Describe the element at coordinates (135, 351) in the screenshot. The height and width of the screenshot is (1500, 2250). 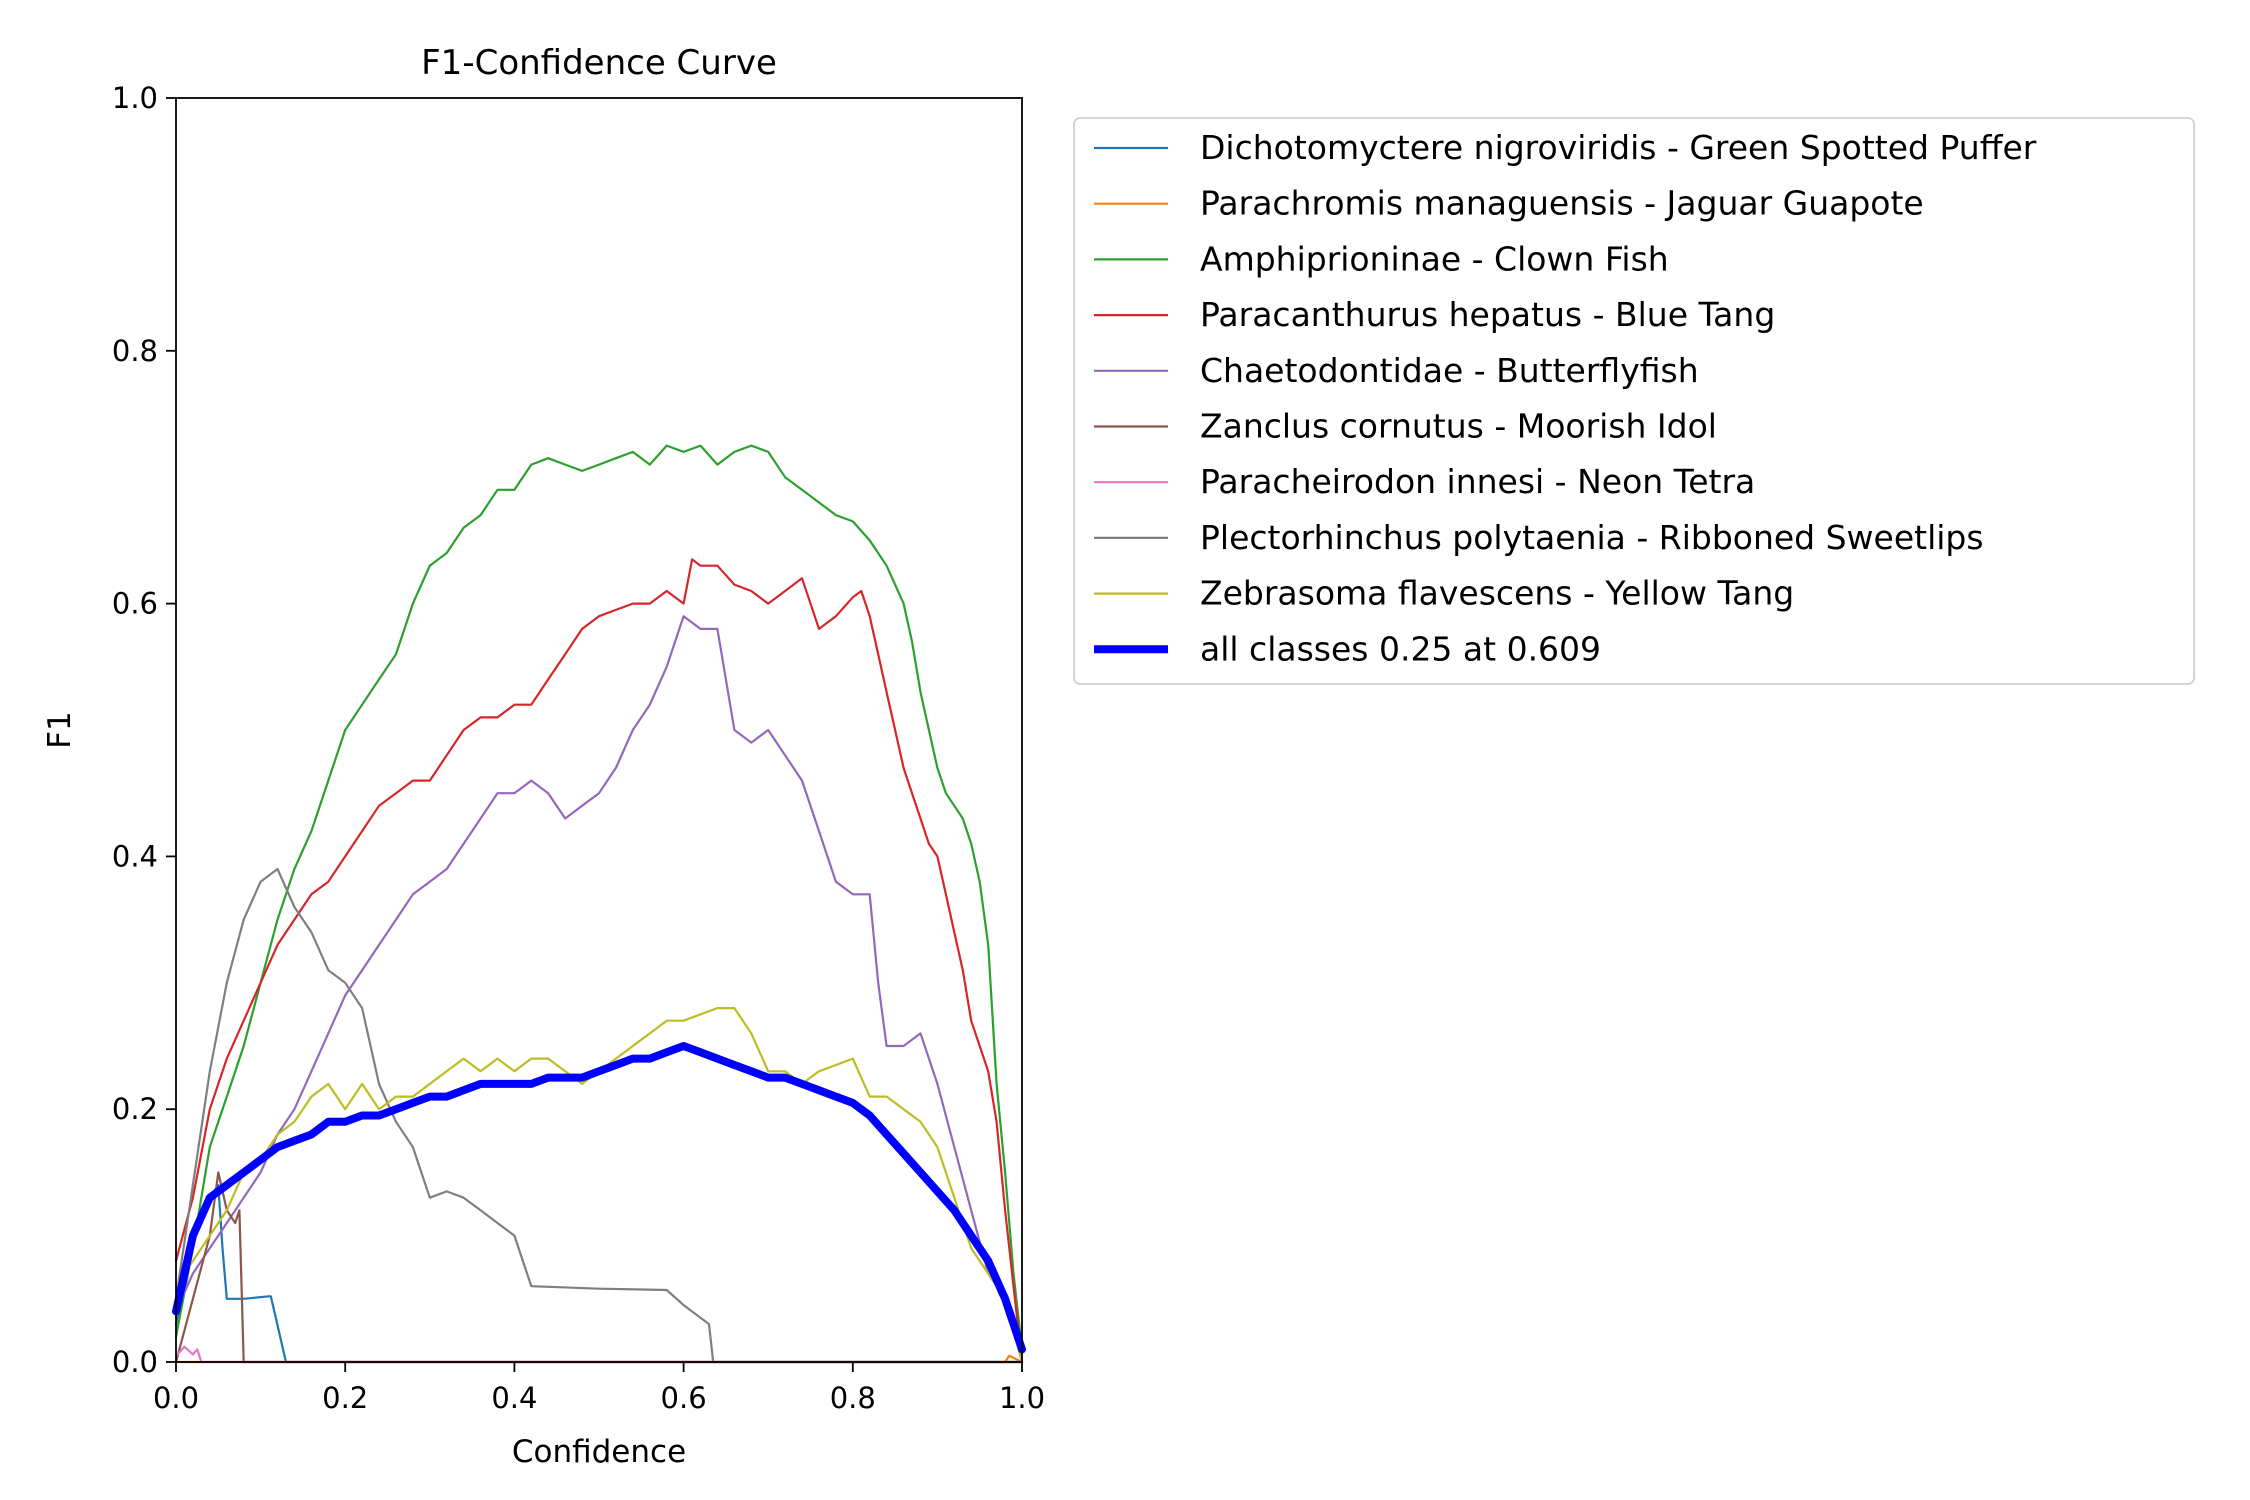
I see `y-tick-label: 0.8` at that location.